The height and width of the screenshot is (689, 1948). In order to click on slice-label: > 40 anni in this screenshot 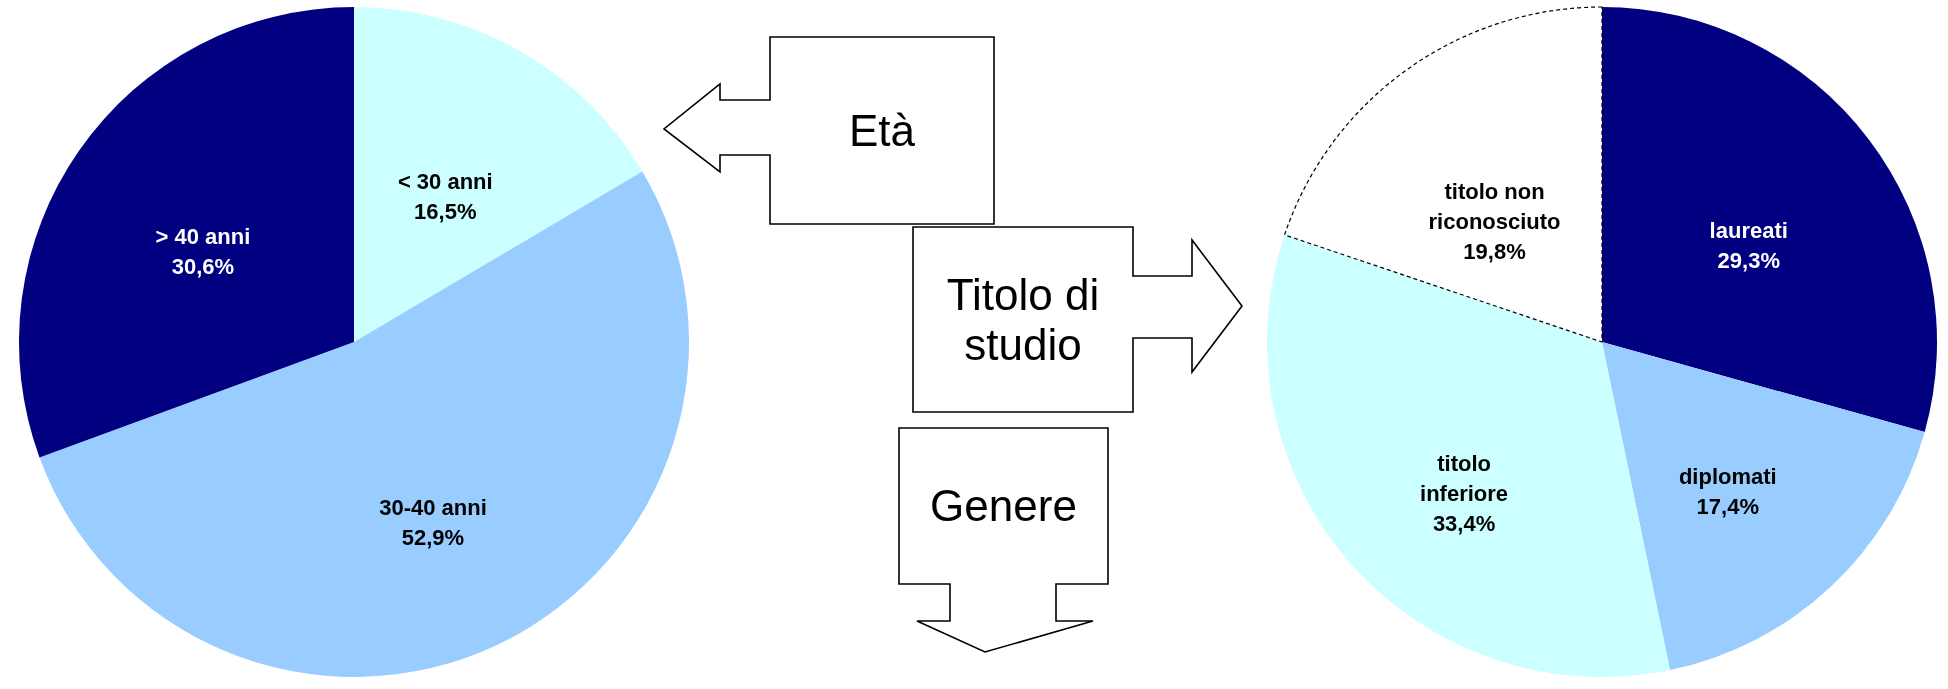, I will do `click(203, 236)`.